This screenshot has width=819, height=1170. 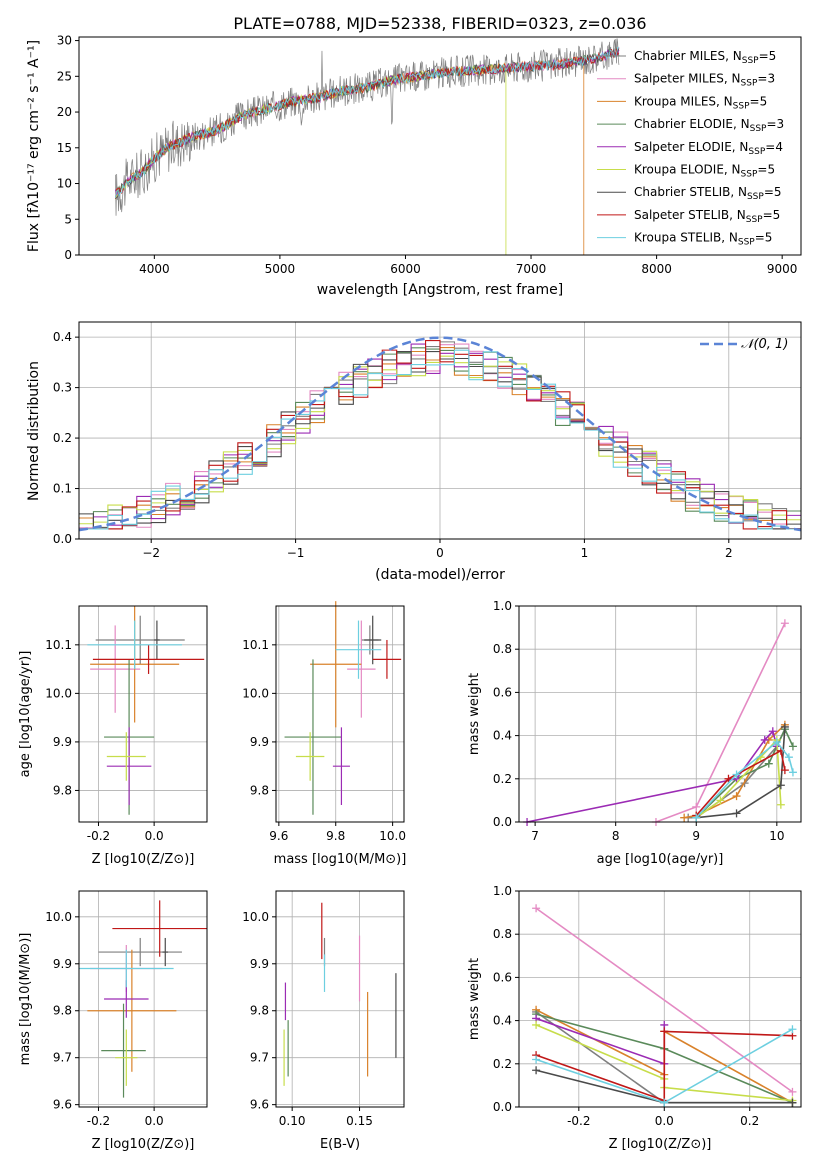 What do you see at coordinates (708, 148) in the screenshot?
I see `legend-entry: Salpeter ELODIE, NSSP=4` at bounding box center [708, 148].